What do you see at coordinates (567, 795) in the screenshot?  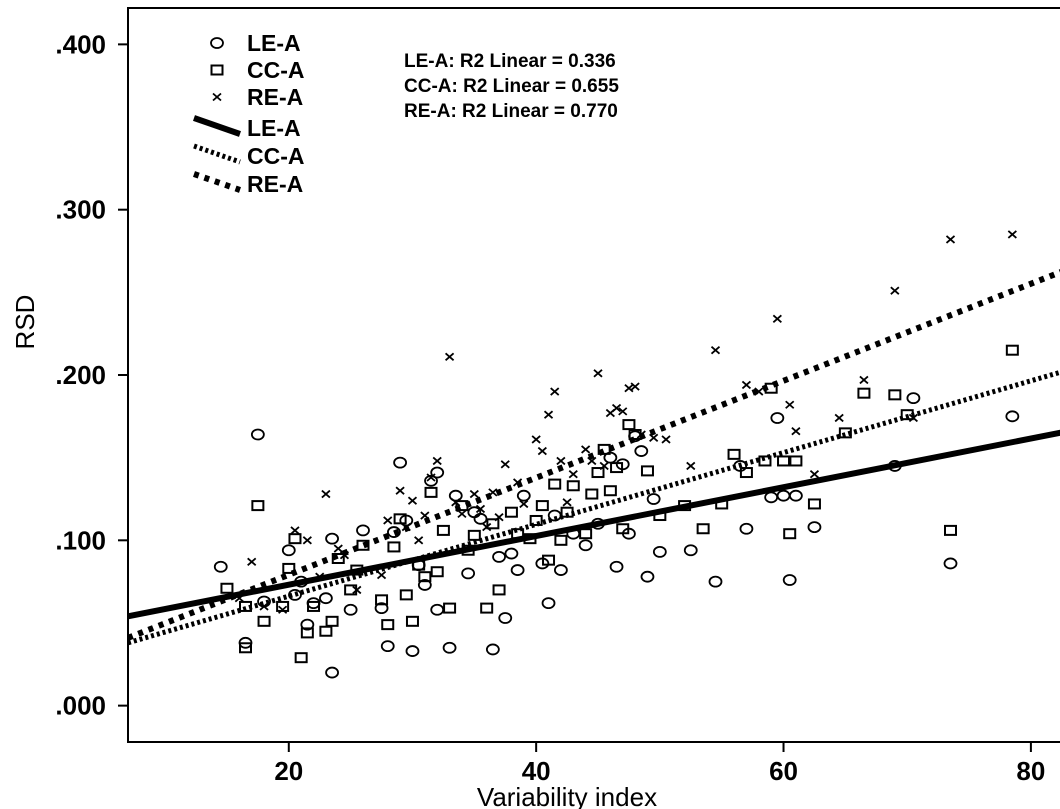 I see `x-axis-title: Variability index` at bounding box center [567, 795].